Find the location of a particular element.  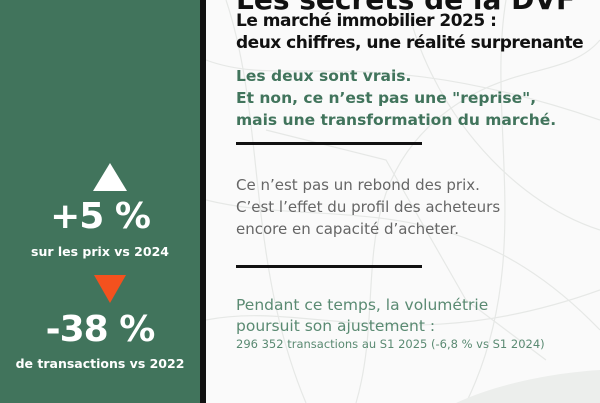

price-stat-caption: sur les prix vs 2024 is located at coordinates (100, 251).